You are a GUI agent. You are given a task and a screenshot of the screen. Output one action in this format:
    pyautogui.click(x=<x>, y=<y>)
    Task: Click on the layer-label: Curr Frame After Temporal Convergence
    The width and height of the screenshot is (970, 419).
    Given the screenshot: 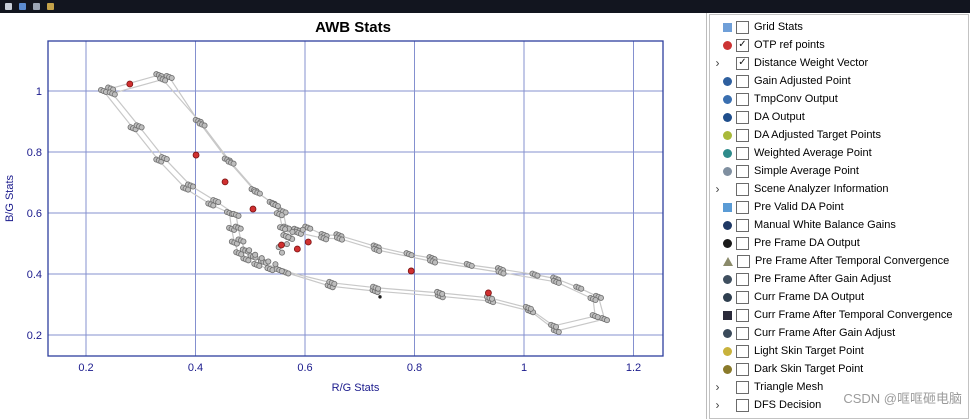 What is the action you would take?
    pyautogui.click(x=853, y=315)
    